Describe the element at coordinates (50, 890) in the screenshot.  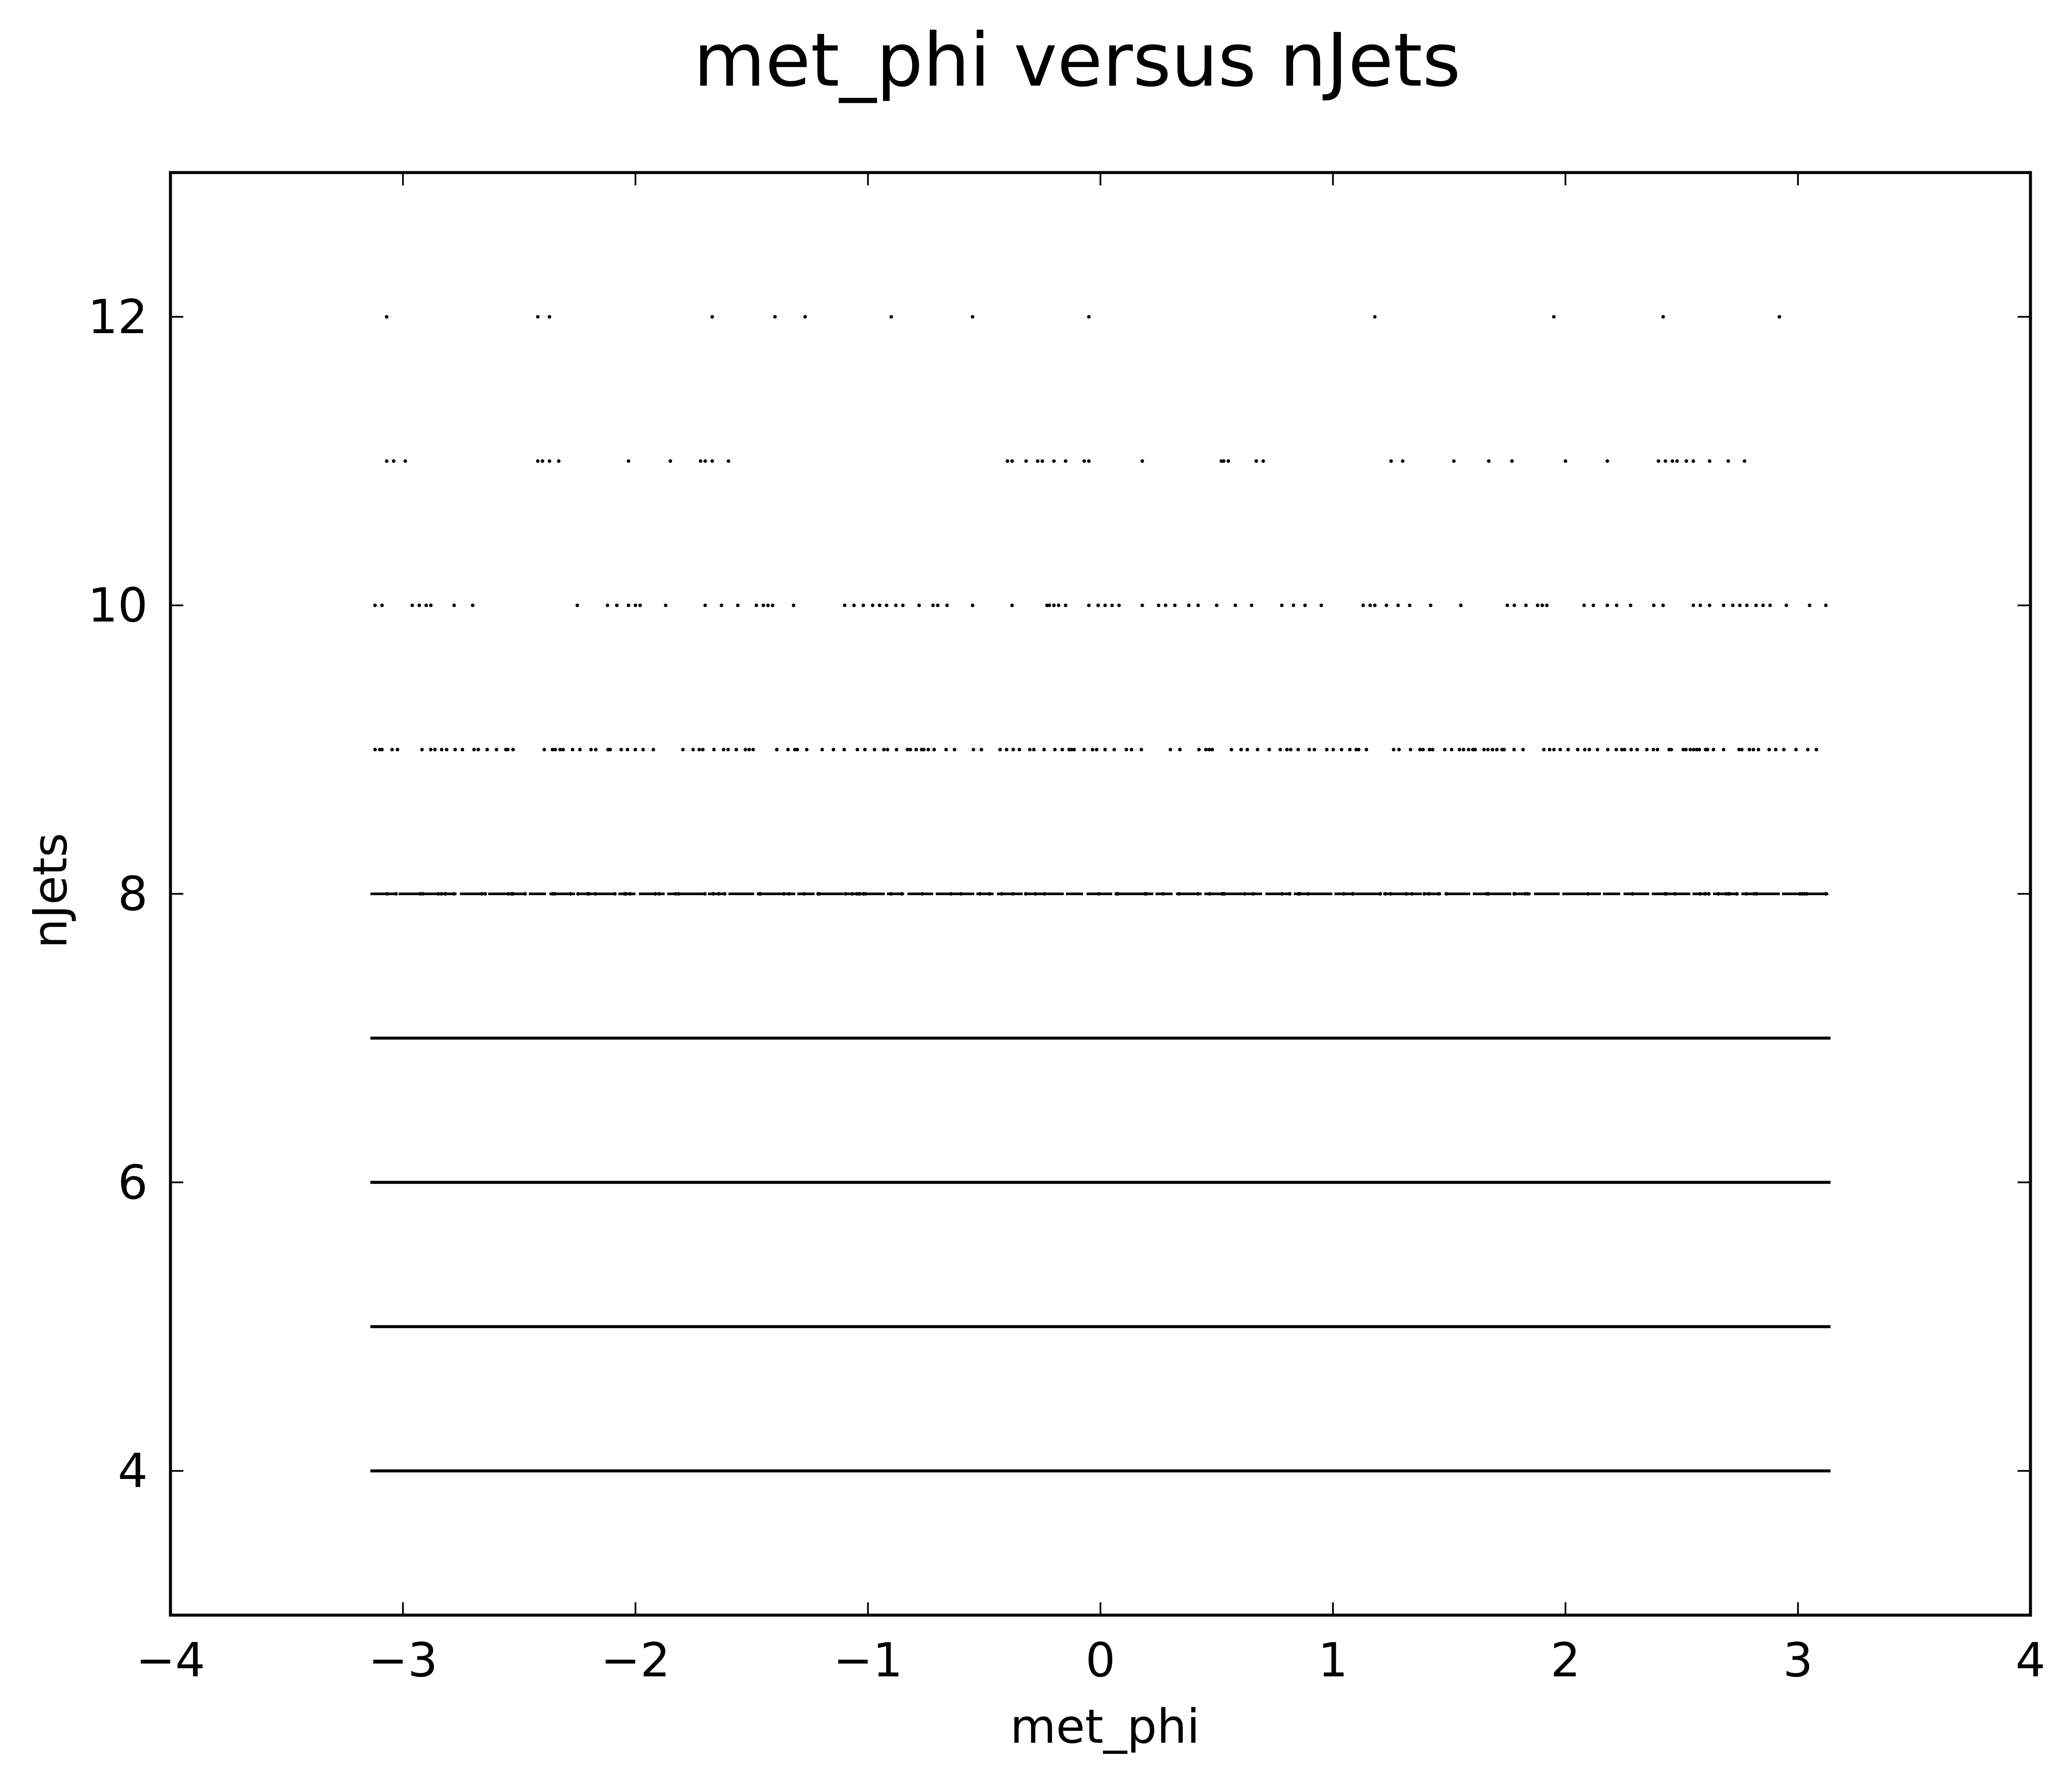
I see `y-axis-label: nJets` at that location.